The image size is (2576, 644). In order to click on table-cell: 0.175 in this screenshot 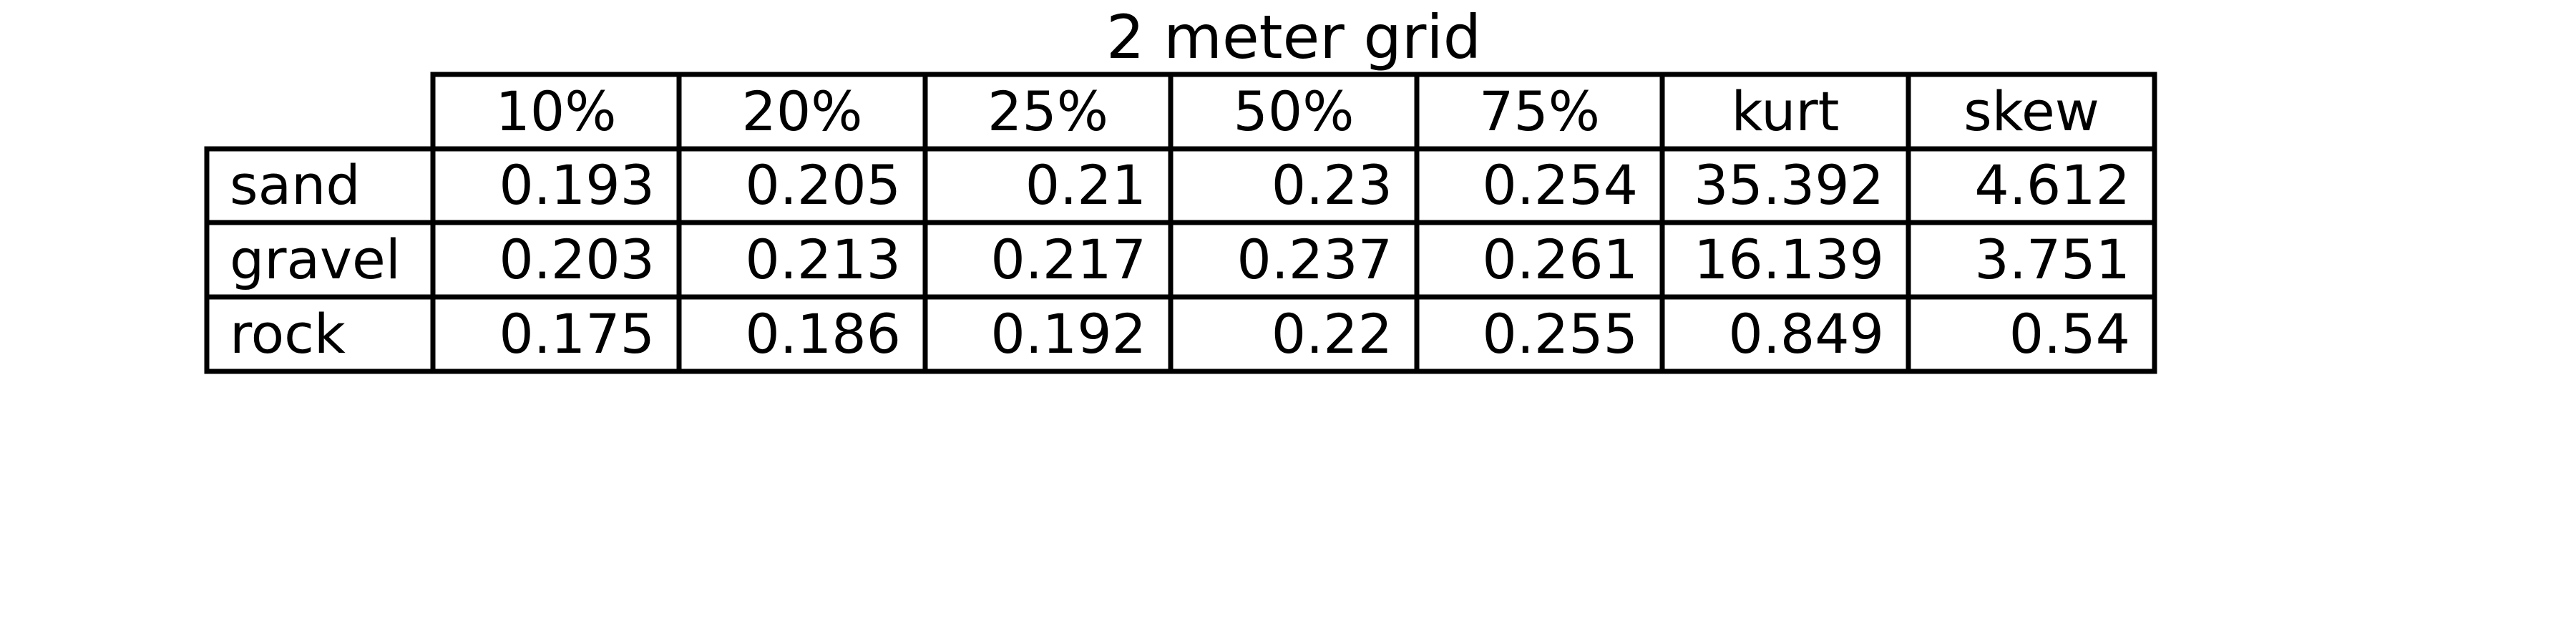, I will do `click(577, 334)`.